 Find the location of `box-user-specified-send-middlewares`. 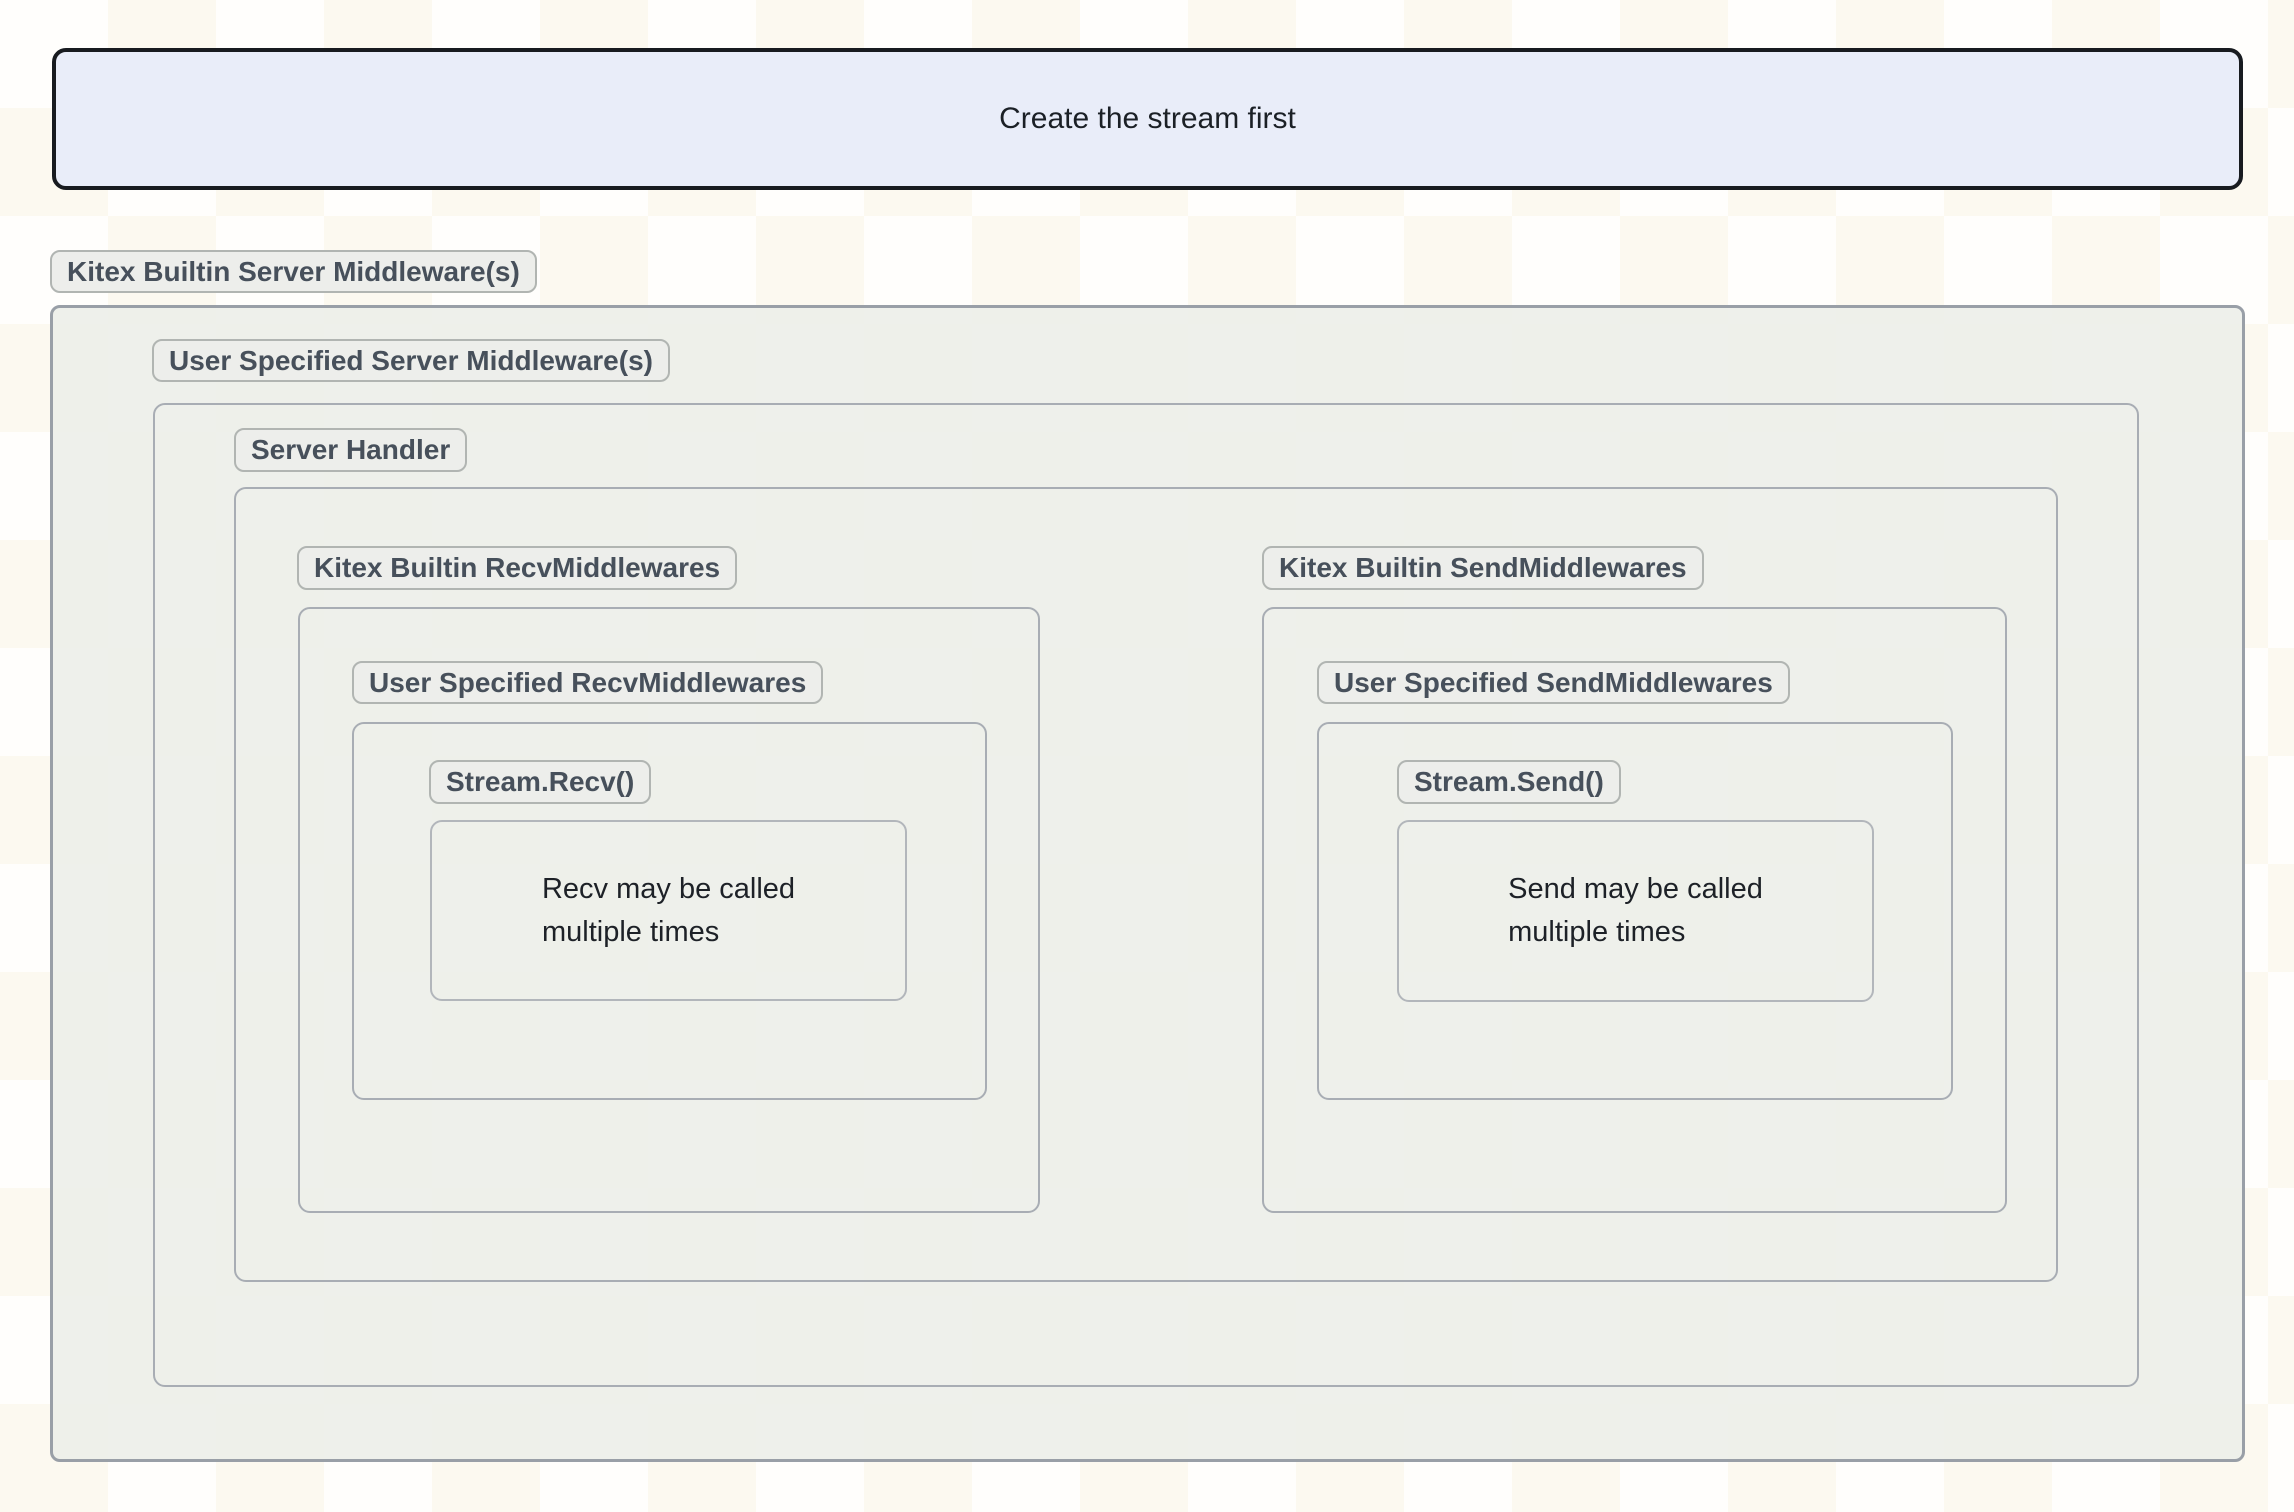

box-user-specified-send-middlewares is located at coordinates (1635, 911).